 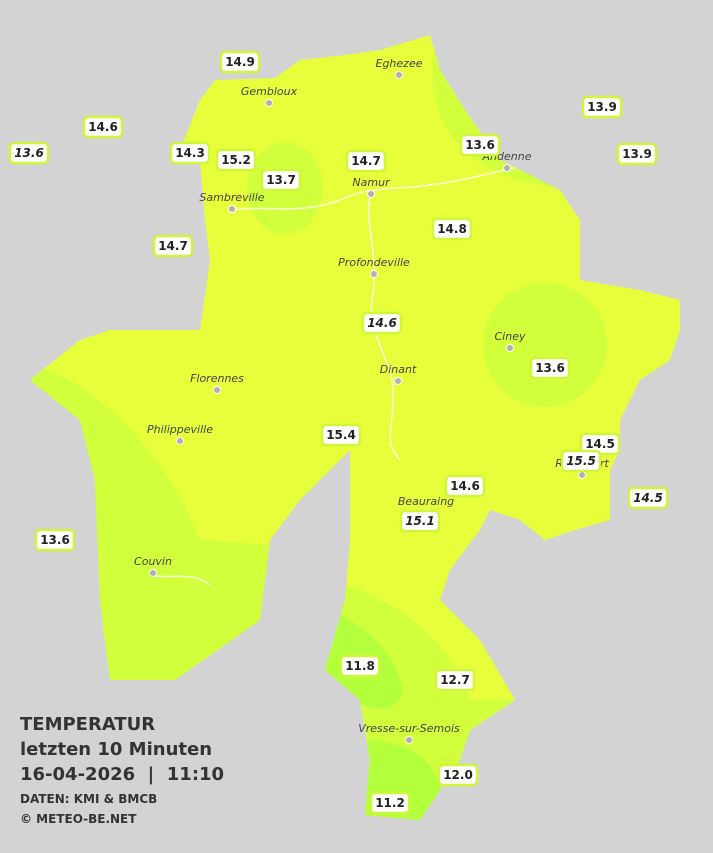 I want to click on station-value: 15.2, so click(x=236, y=160).